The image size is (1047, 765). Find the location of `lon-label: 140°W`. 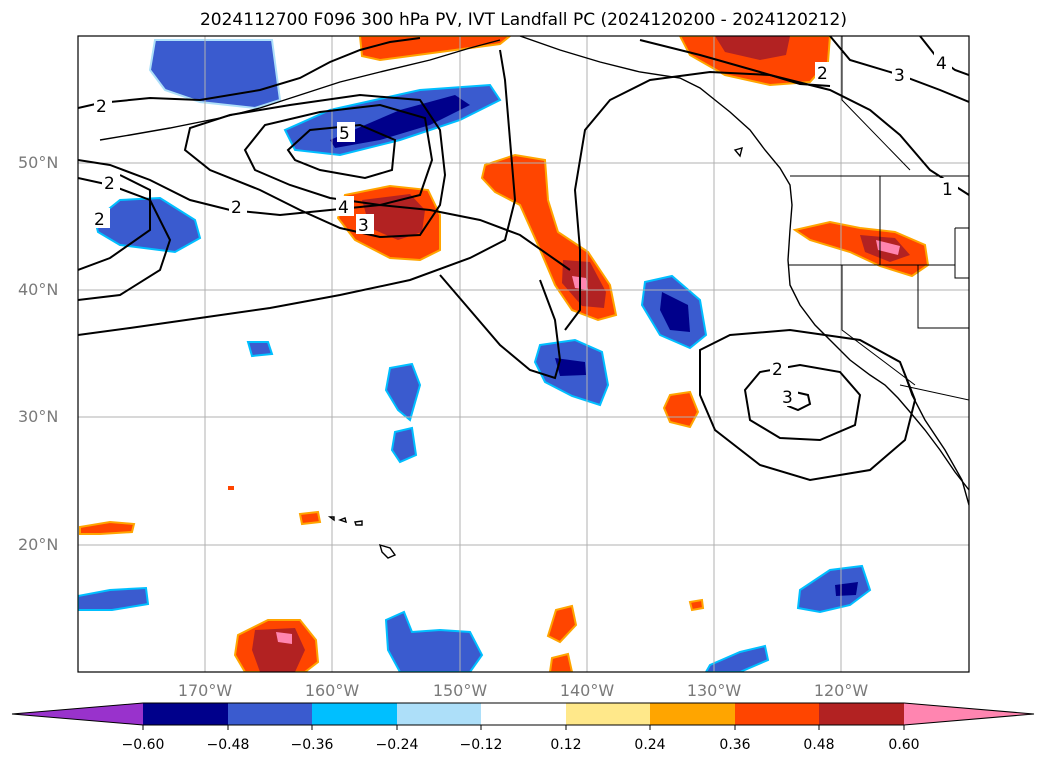

lon-label: 140°W is located at coordinates (587, 690).